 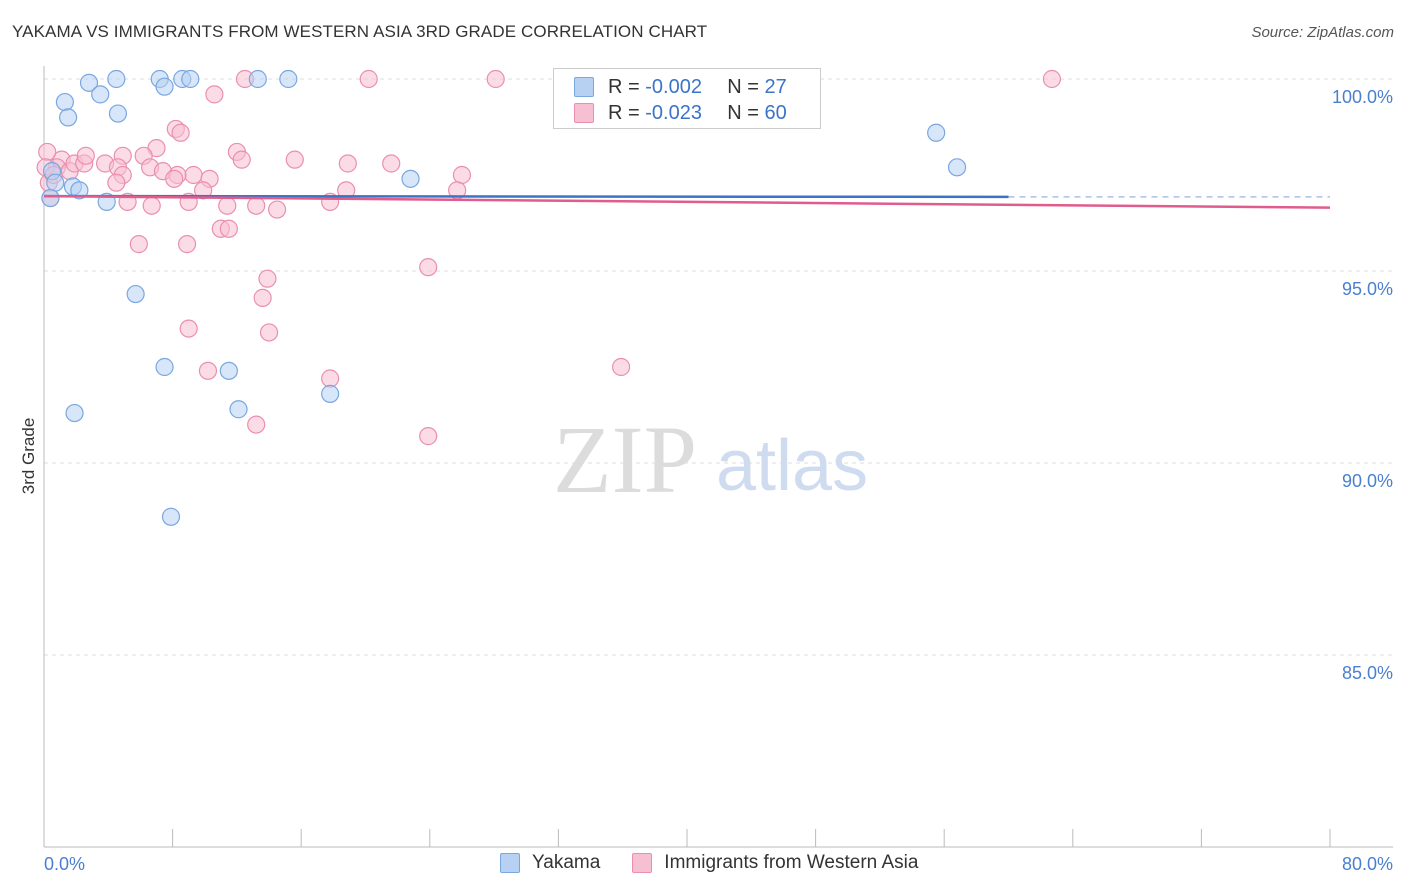 What do you see at coordinates (710, 459) in the screenshot?
I see `watermark: ZIP atlas` at bounding box center [710, 459].